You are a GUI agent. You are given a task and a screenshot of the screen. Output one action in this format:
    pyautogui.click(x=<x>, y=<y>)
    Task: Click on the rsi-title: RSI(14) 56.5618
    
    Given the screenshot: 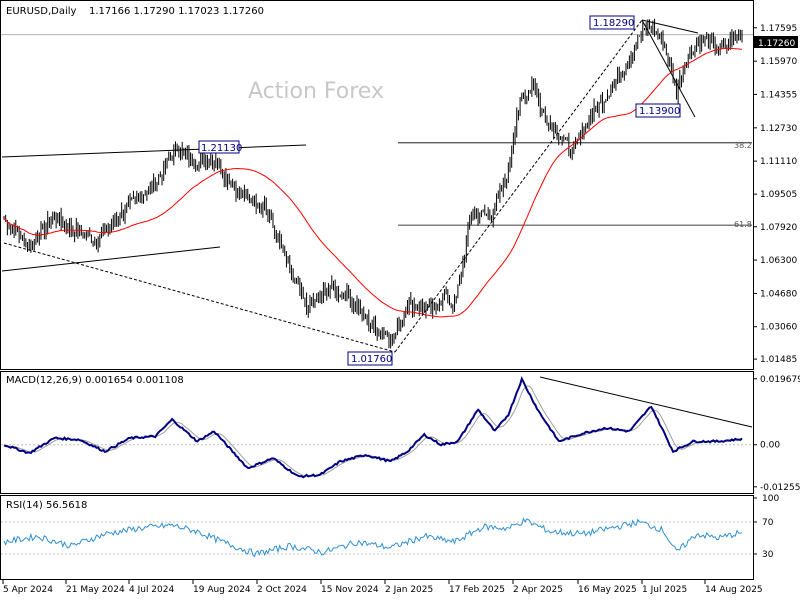 What is the action you would take?
    pyautogui.click(x=46, y=505)
    